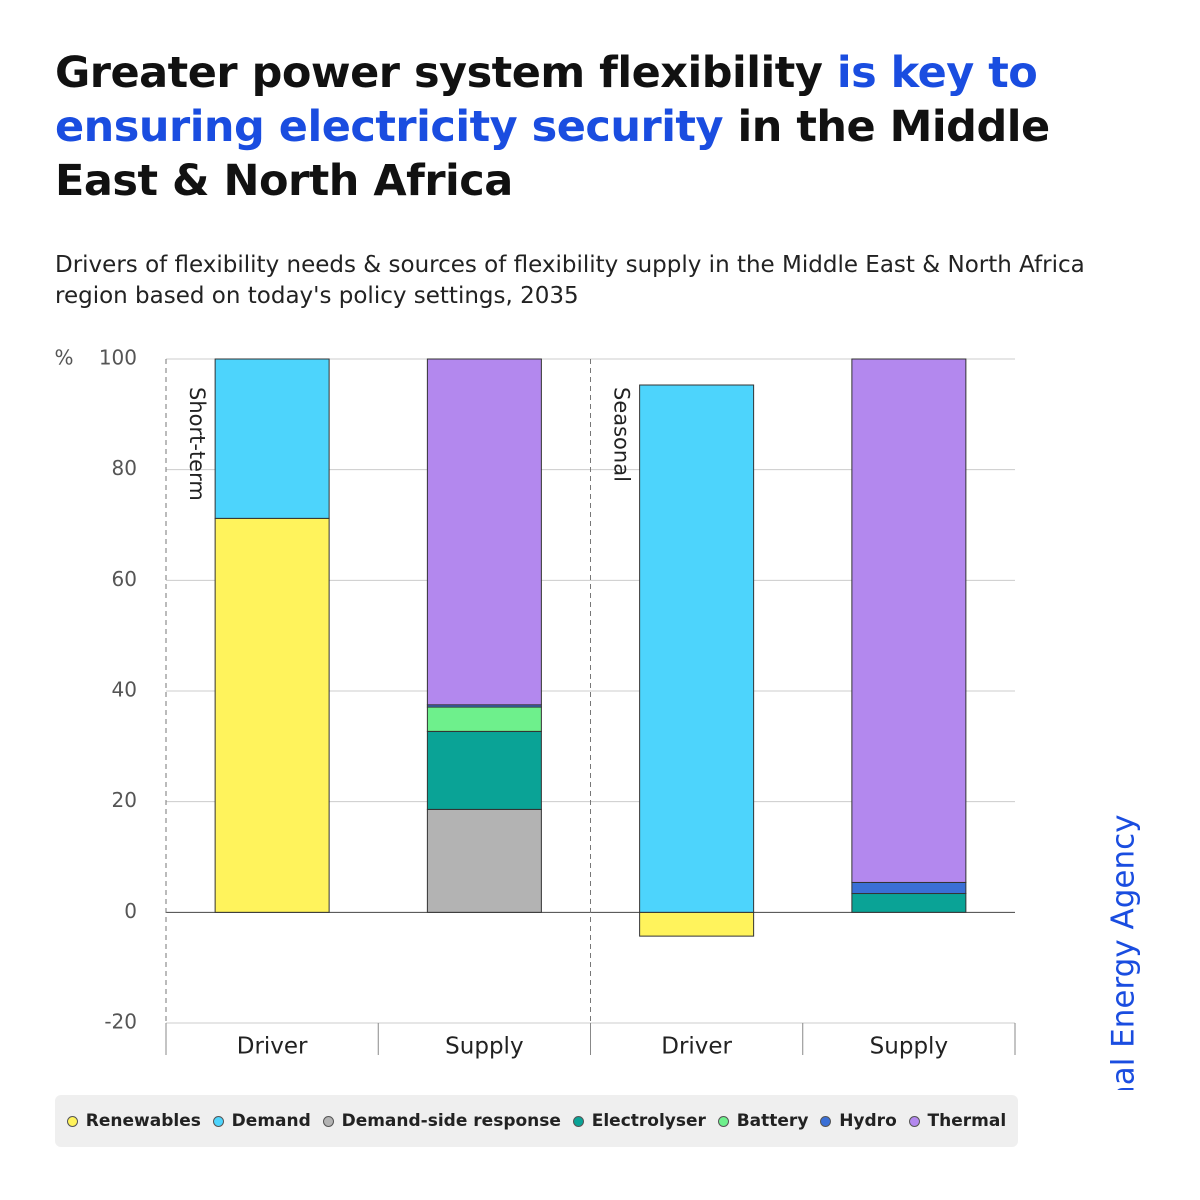 This screenshot has height=1200, width=1200. What do you see at coordinates (124, 690) in the screenshot?
I see `y-tick-label: 40` at bounding box center [124, 690].